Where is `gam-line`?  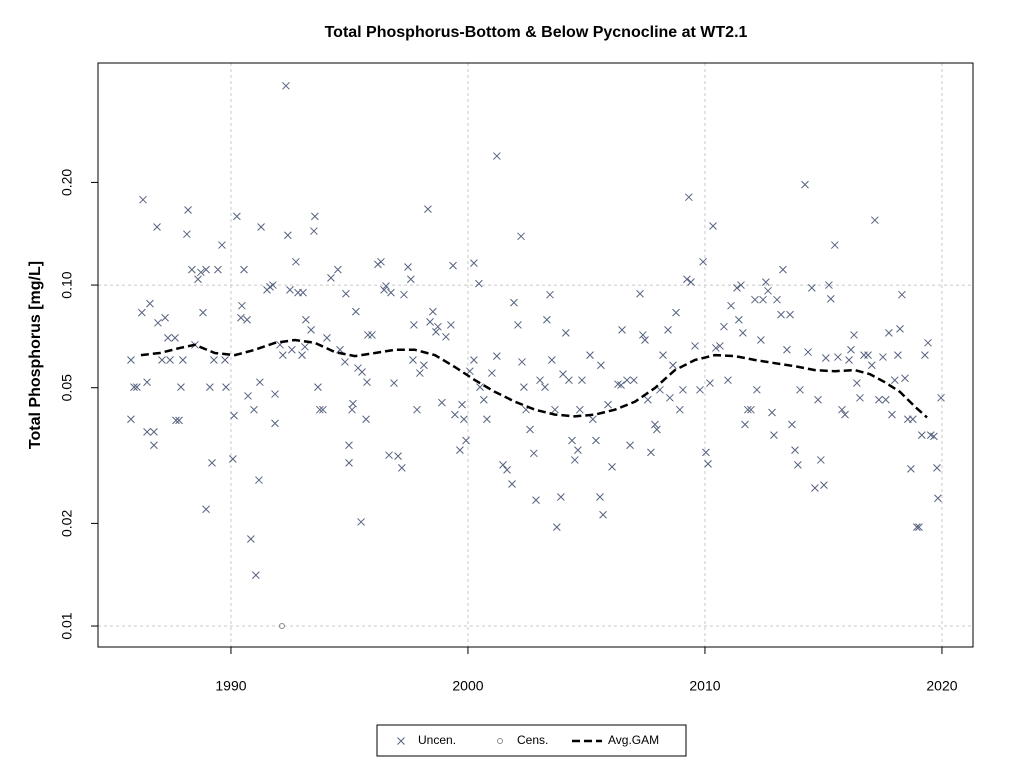
gam-line is located at coordinates (534, 378).